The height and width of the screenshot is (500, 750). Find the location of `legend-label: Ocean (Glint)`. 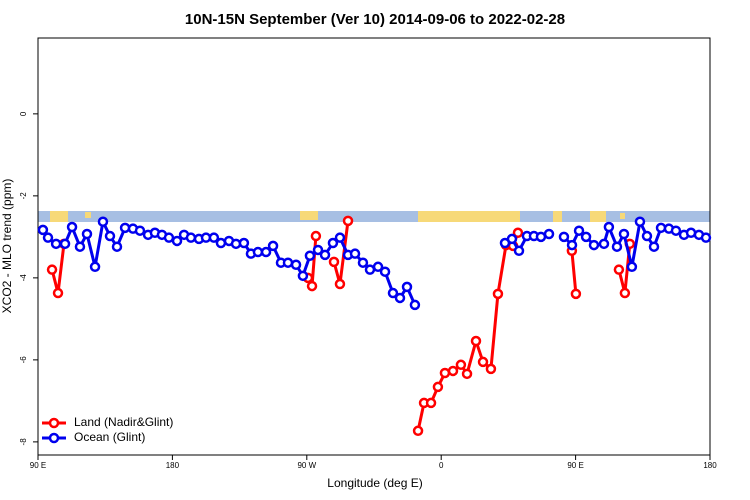

legend-label: Ocean (Glint) is located at coordinates (109, 437).